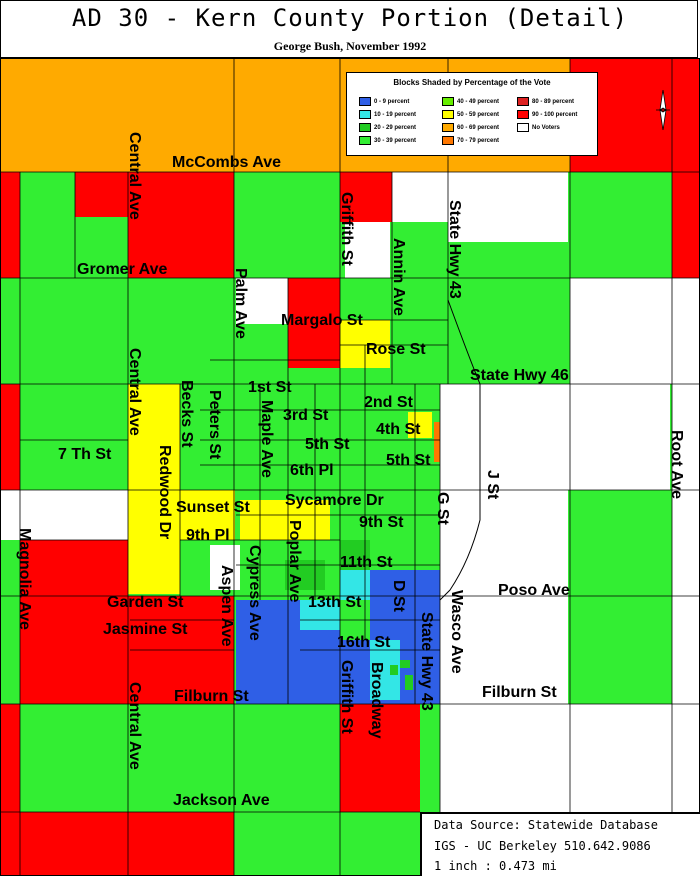 Image resolution: width=700 pixels, height=876 pixels. What do you see at coordinates (226, 606) in the screenshot?
I see `label-aspen-ave: Aspen Ave` at bounding box center [226, 606].